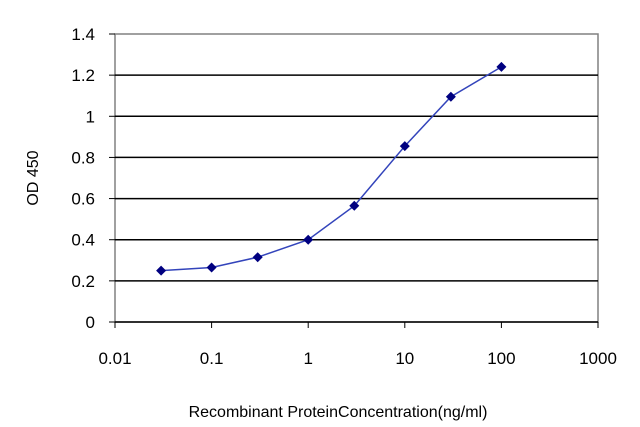  I want to click on y-tick-label: 0.8, so click(83, 157).